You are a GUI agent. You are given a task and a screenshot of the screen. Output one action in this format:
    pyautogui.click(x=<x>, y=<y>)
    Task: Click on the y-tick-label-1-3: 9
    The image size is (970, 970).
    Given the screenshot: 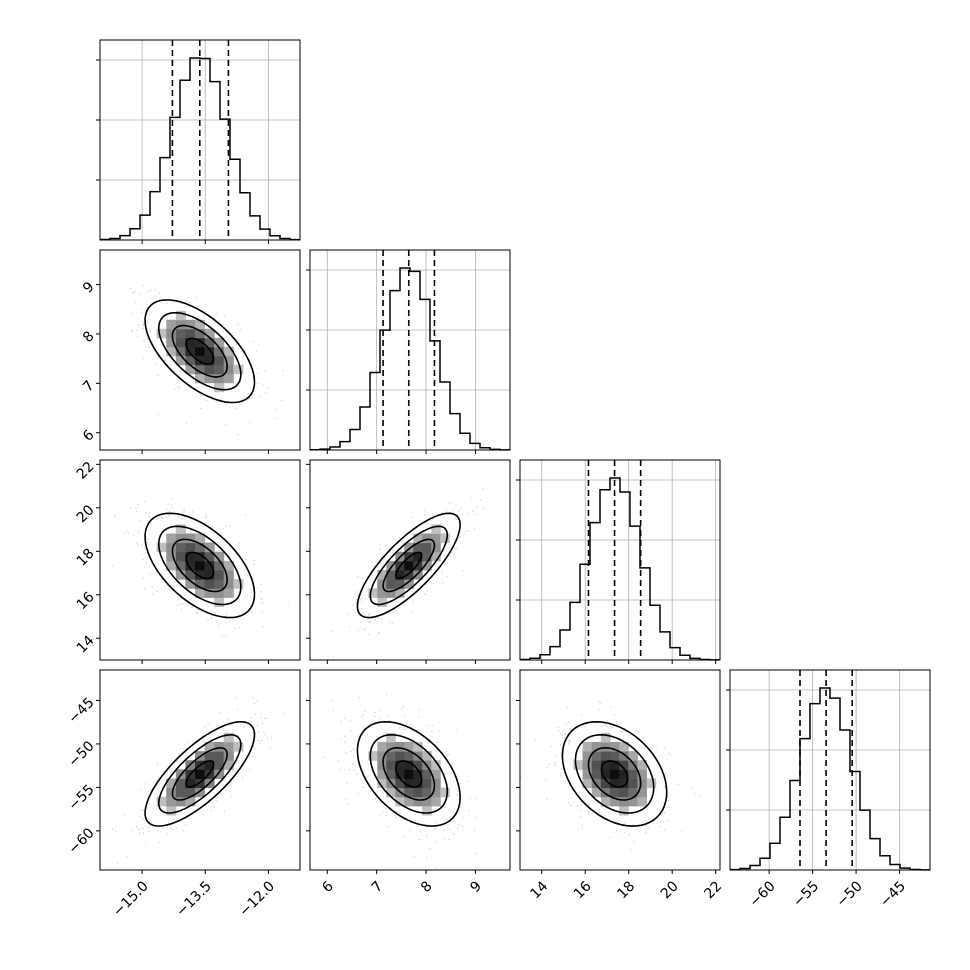 What is the action you would take?
    pyautogui.click(x=89, y=288)
    